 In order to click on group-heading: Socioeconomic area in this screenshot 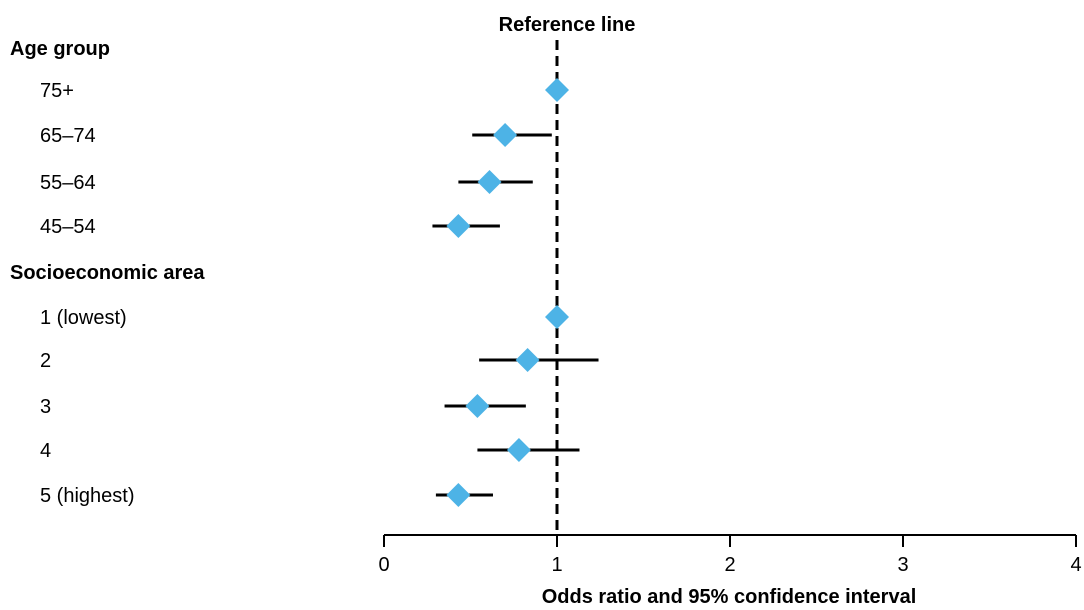, I will do `click(107, 273)`.